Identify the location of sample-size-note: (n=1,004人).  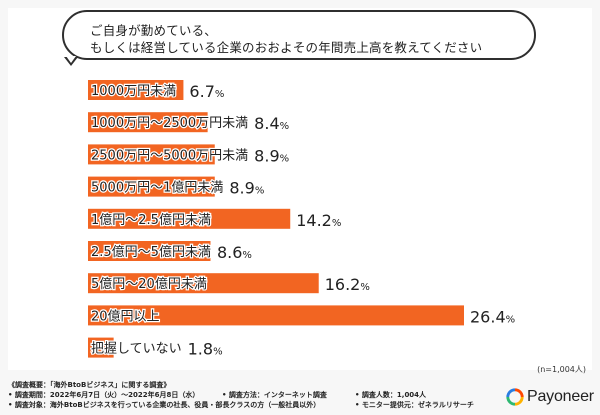
(561, 369).